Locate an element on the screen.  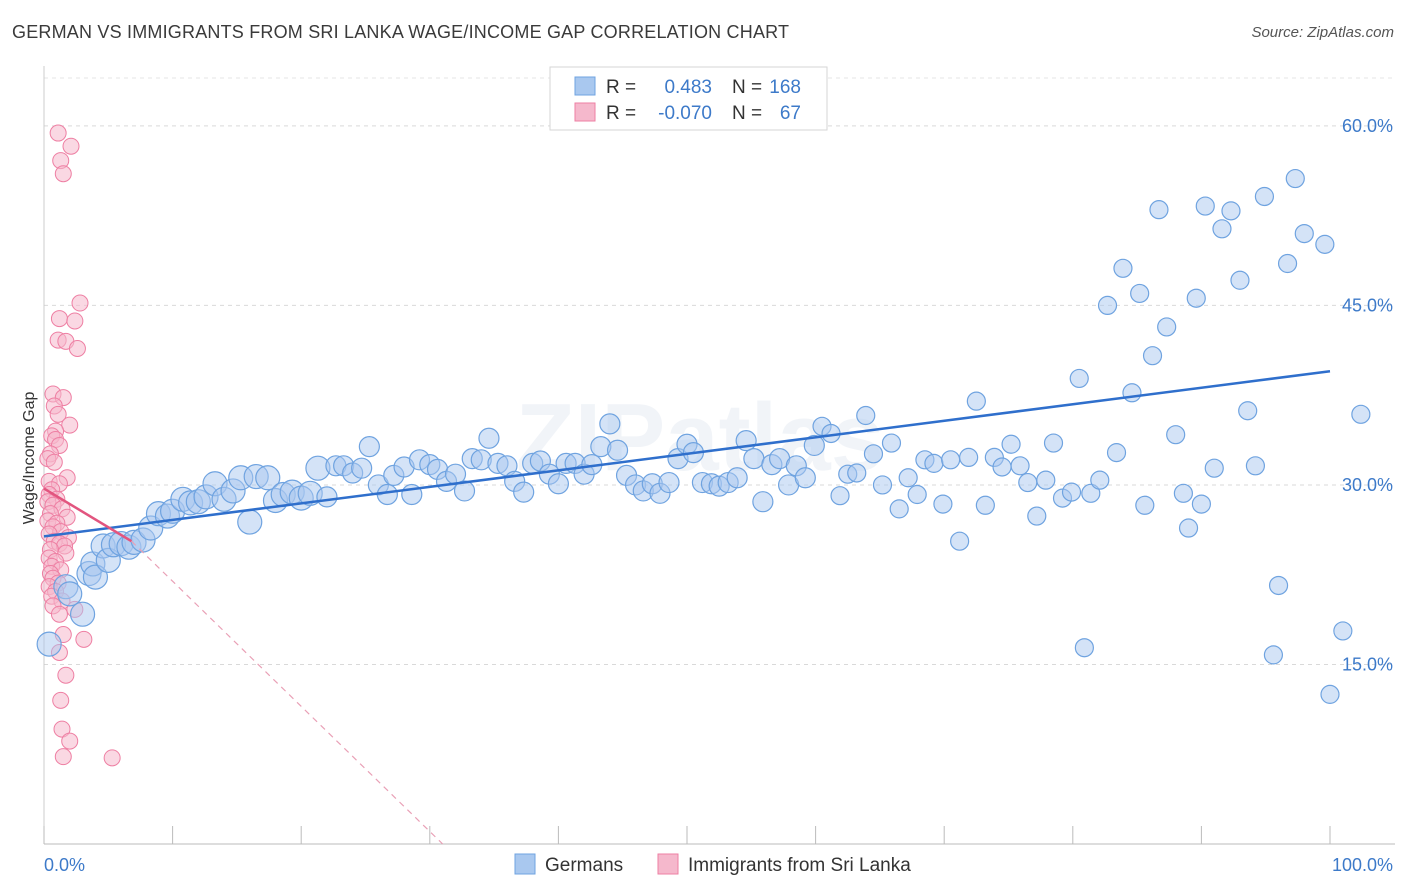
y-tick-label-3: 60.0% is located at coordinates (1367, 126).